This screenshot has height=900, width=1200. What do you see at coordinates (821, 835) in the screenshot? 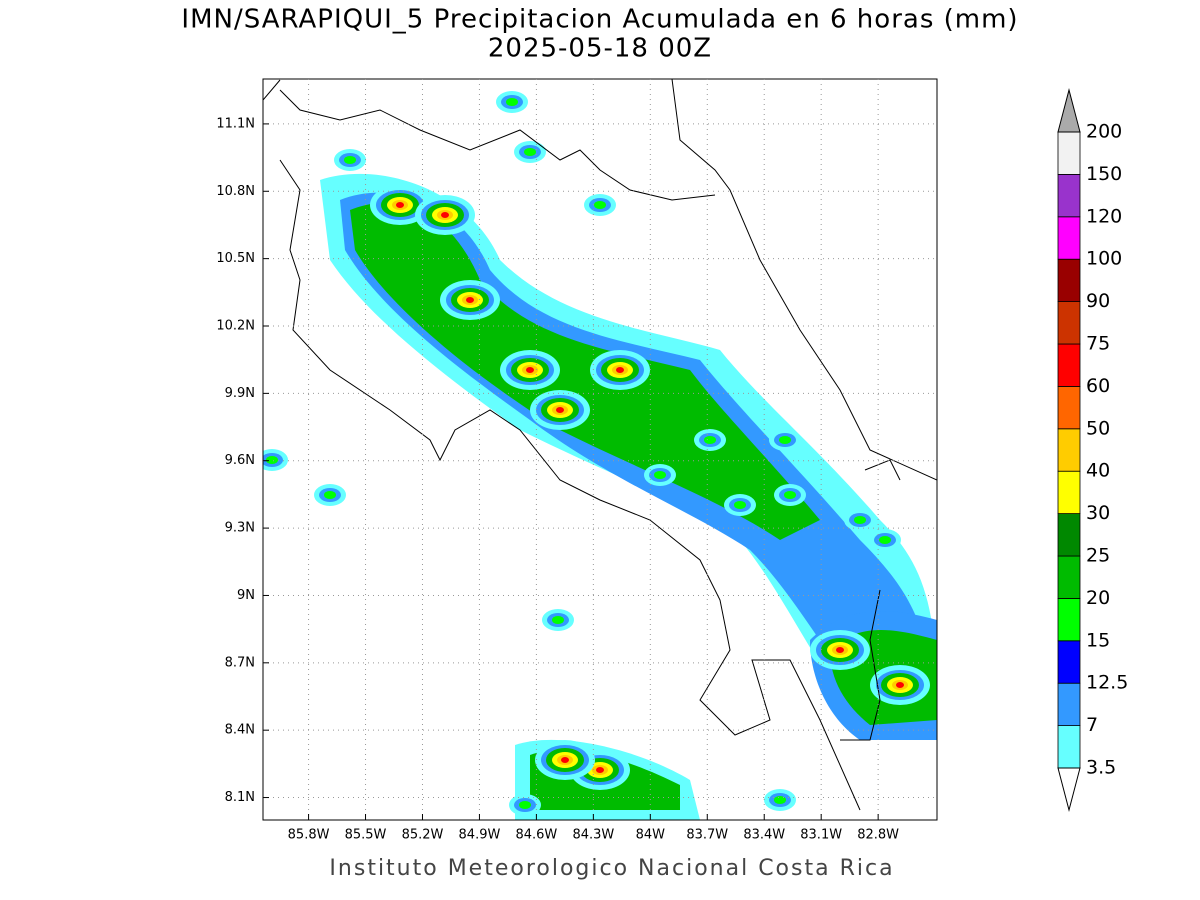
I see `x-tick-label: 83.1W` at bounding box center [821, 835].